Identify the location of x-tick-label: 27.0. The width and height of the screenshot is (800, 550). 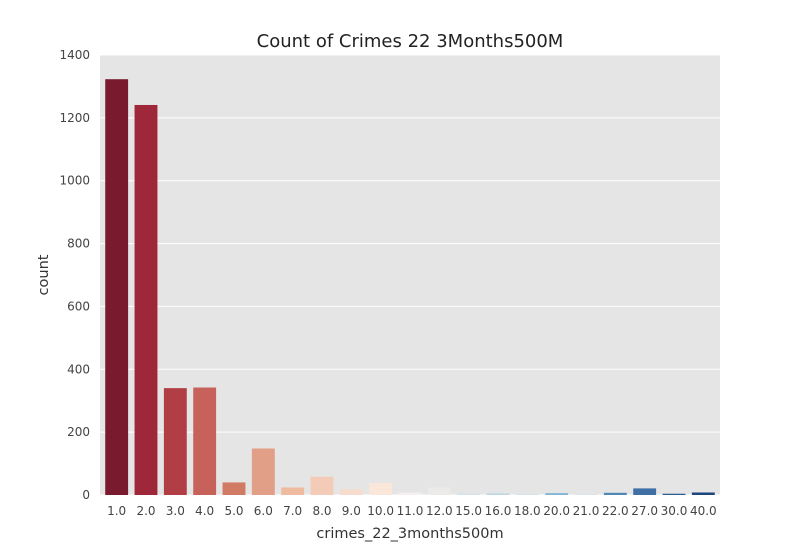
(644, 511).